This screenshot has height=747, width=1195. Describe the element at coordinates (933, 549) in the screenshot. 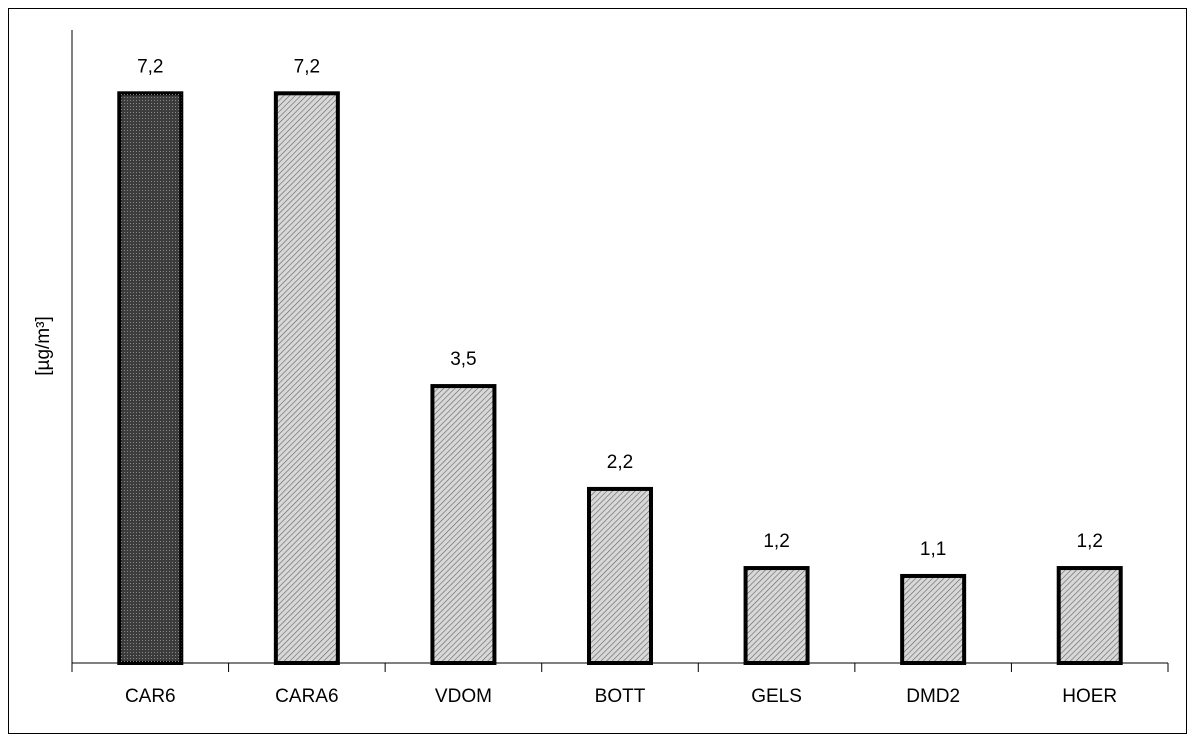

I see `value-label: 1,1` at that location.